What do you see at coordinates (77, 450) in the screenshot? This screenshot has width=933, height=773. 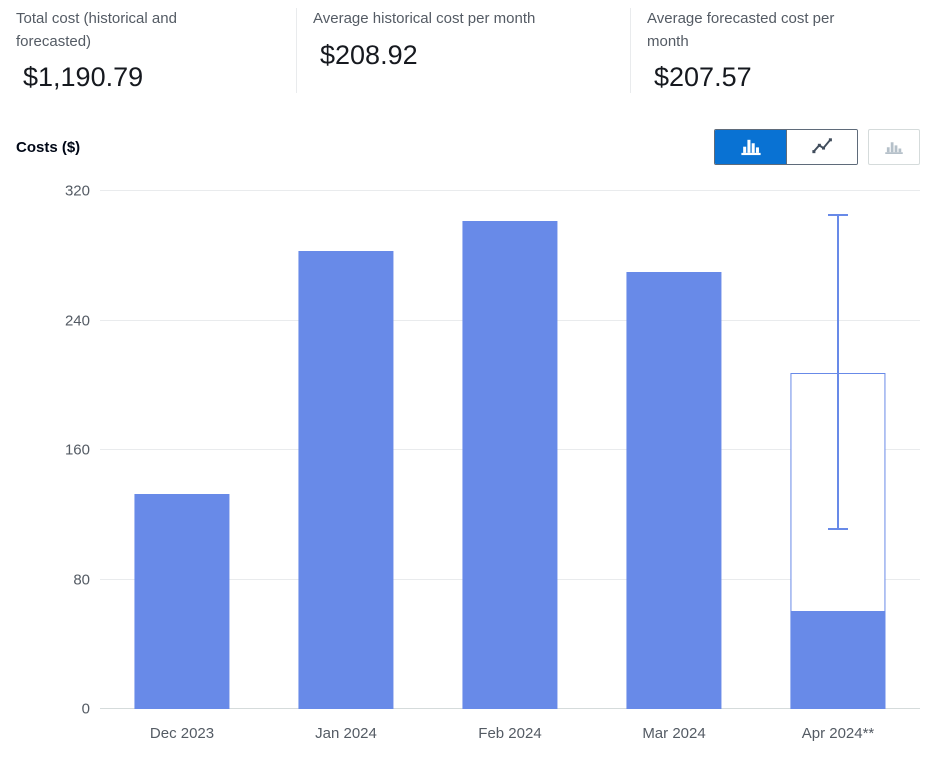 I see `y-tick-label: 160` at bounding box center [77, 450].